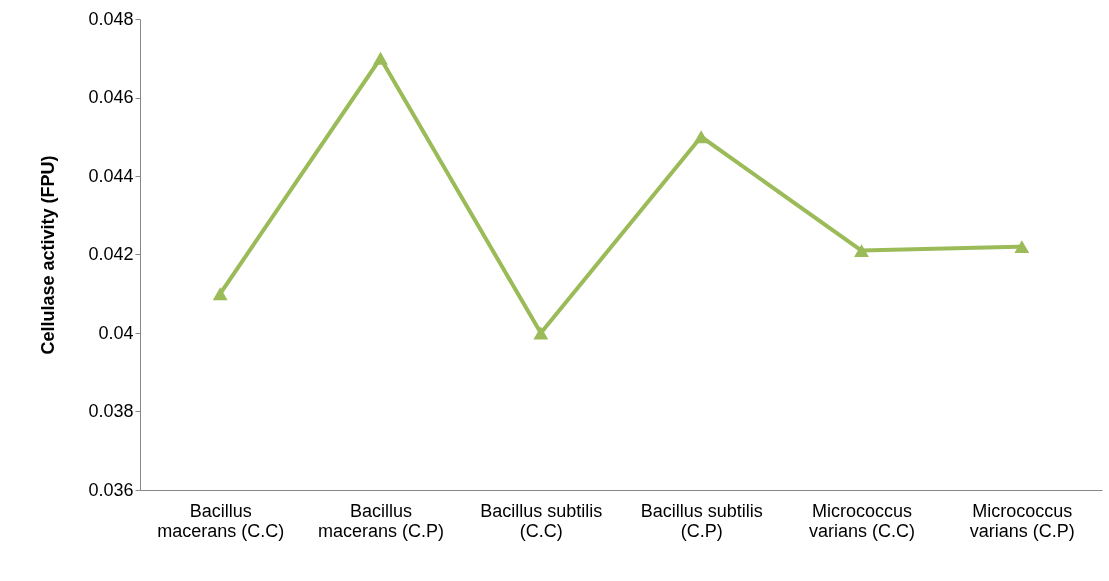  I want to click on y-tick-label: 0.04, so click(116, 332).